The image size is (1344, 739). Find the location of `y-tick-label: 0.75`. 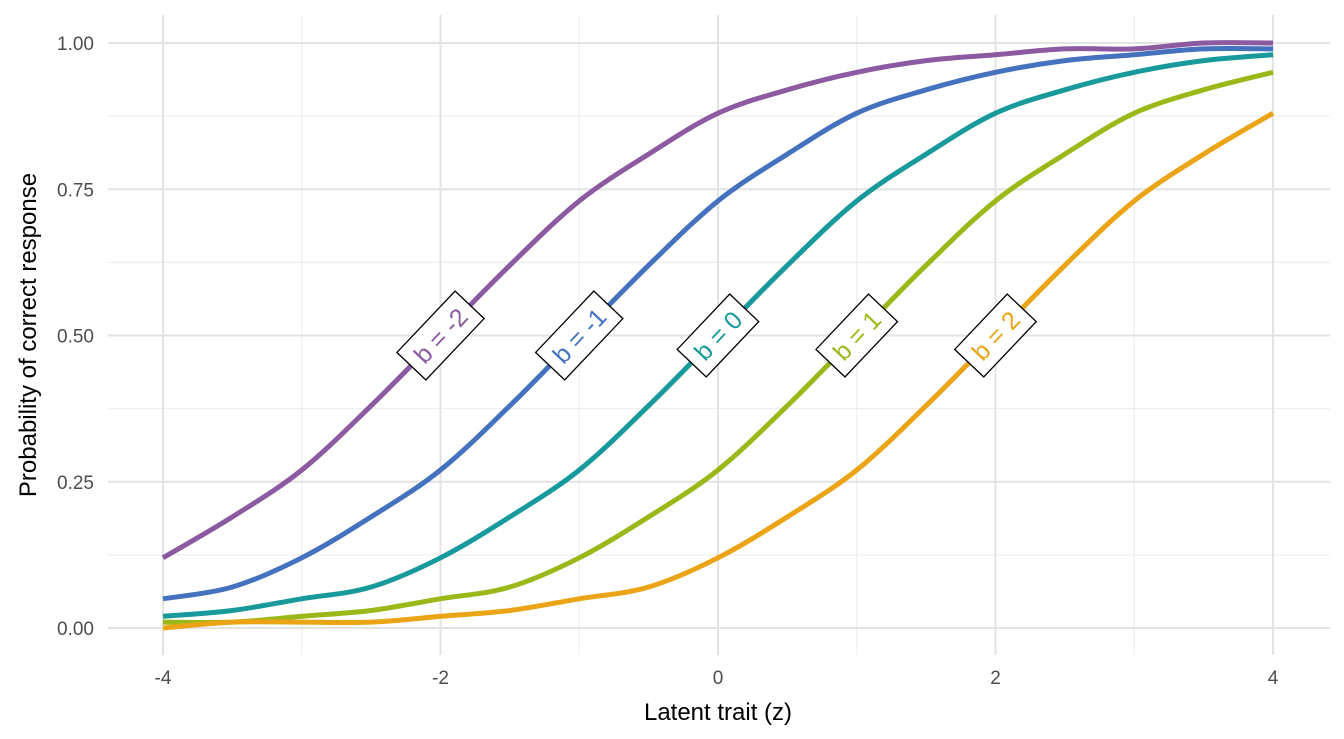

y-tick-label: 0.75 is located at coordinates (75, 190).